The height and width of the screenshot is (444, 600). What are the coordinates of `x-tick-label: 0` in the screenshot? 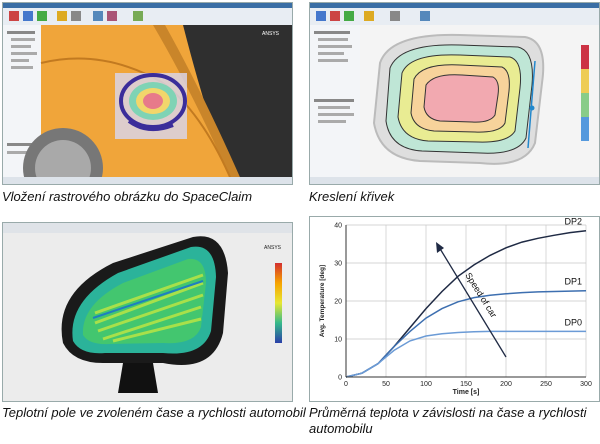 It's located at (346, 384).